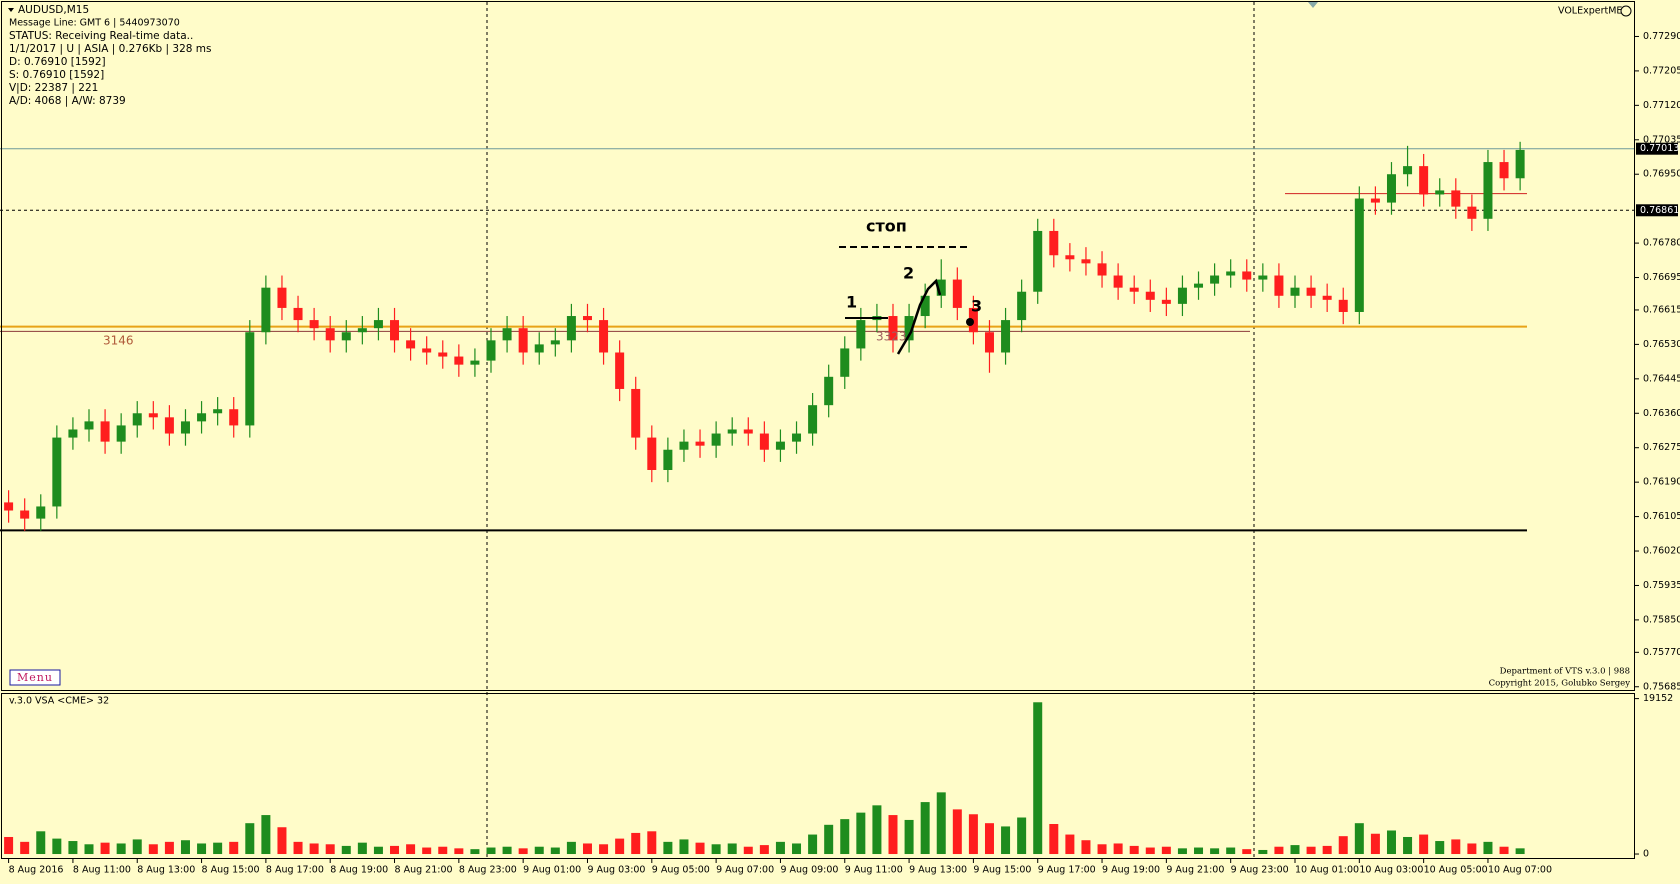  What do you see at coordinates (1661, 309) in the screenshot?
I see `y-tick-label: 0.76615` at bounding box center [1661, 309].